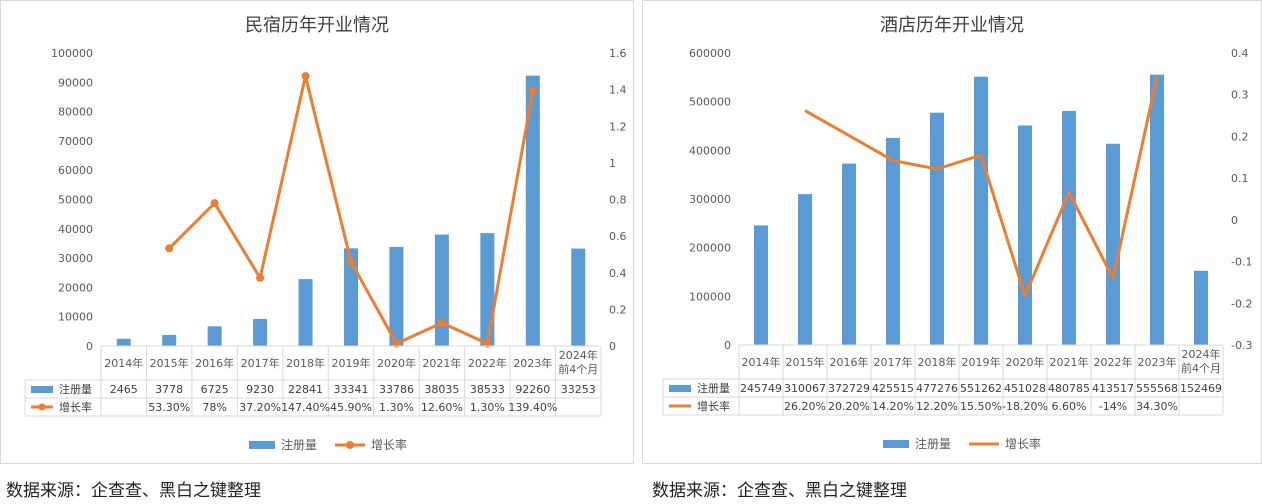 This screenshot has width=1262, height=504. I want to click on table-cell-value: 33786, so click(396, 389).